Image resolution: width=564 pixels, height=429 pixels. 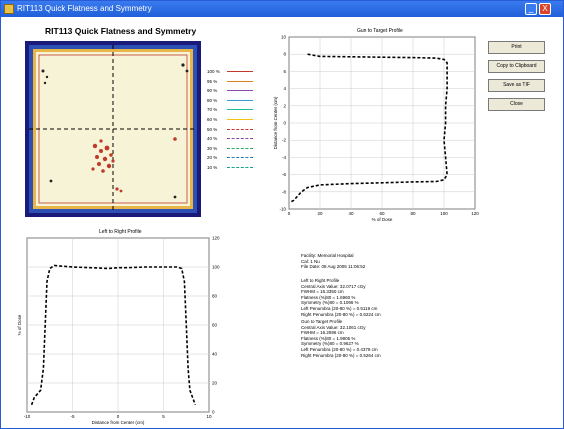 What do you see at coordinates (322, 333) in the screenshot?
I see `gt-fwhm: FWHM = 16.2596 cm` at bounding box center [322, 333].